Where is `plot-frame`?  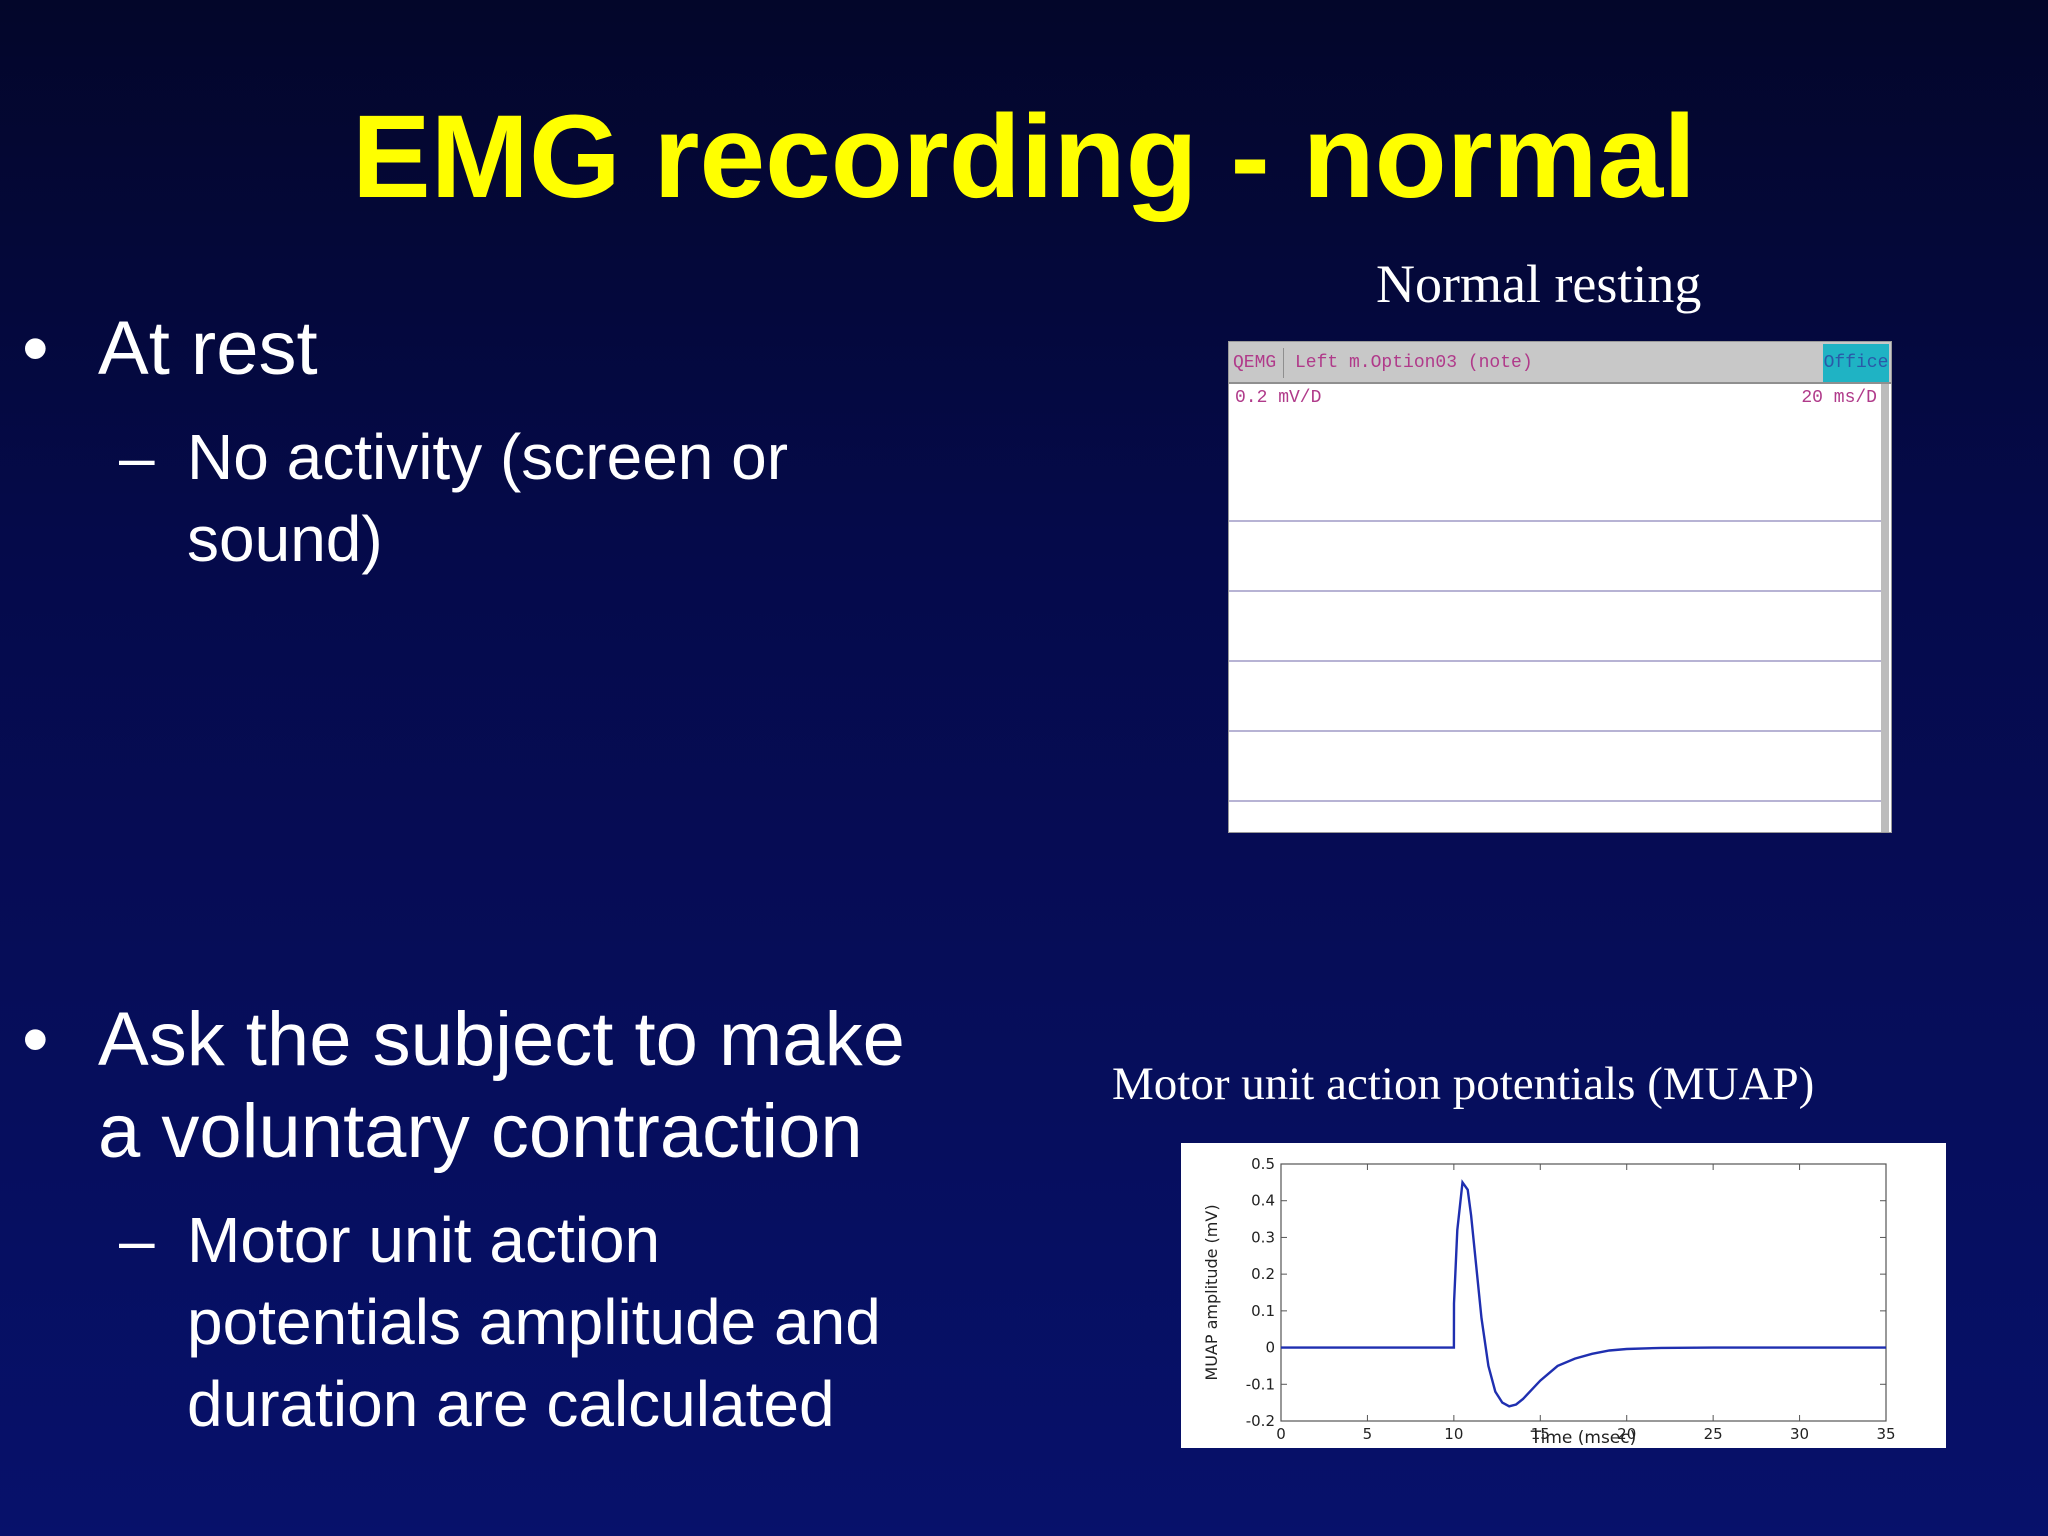 plot-frame is located at coordinates (1583, 1292).